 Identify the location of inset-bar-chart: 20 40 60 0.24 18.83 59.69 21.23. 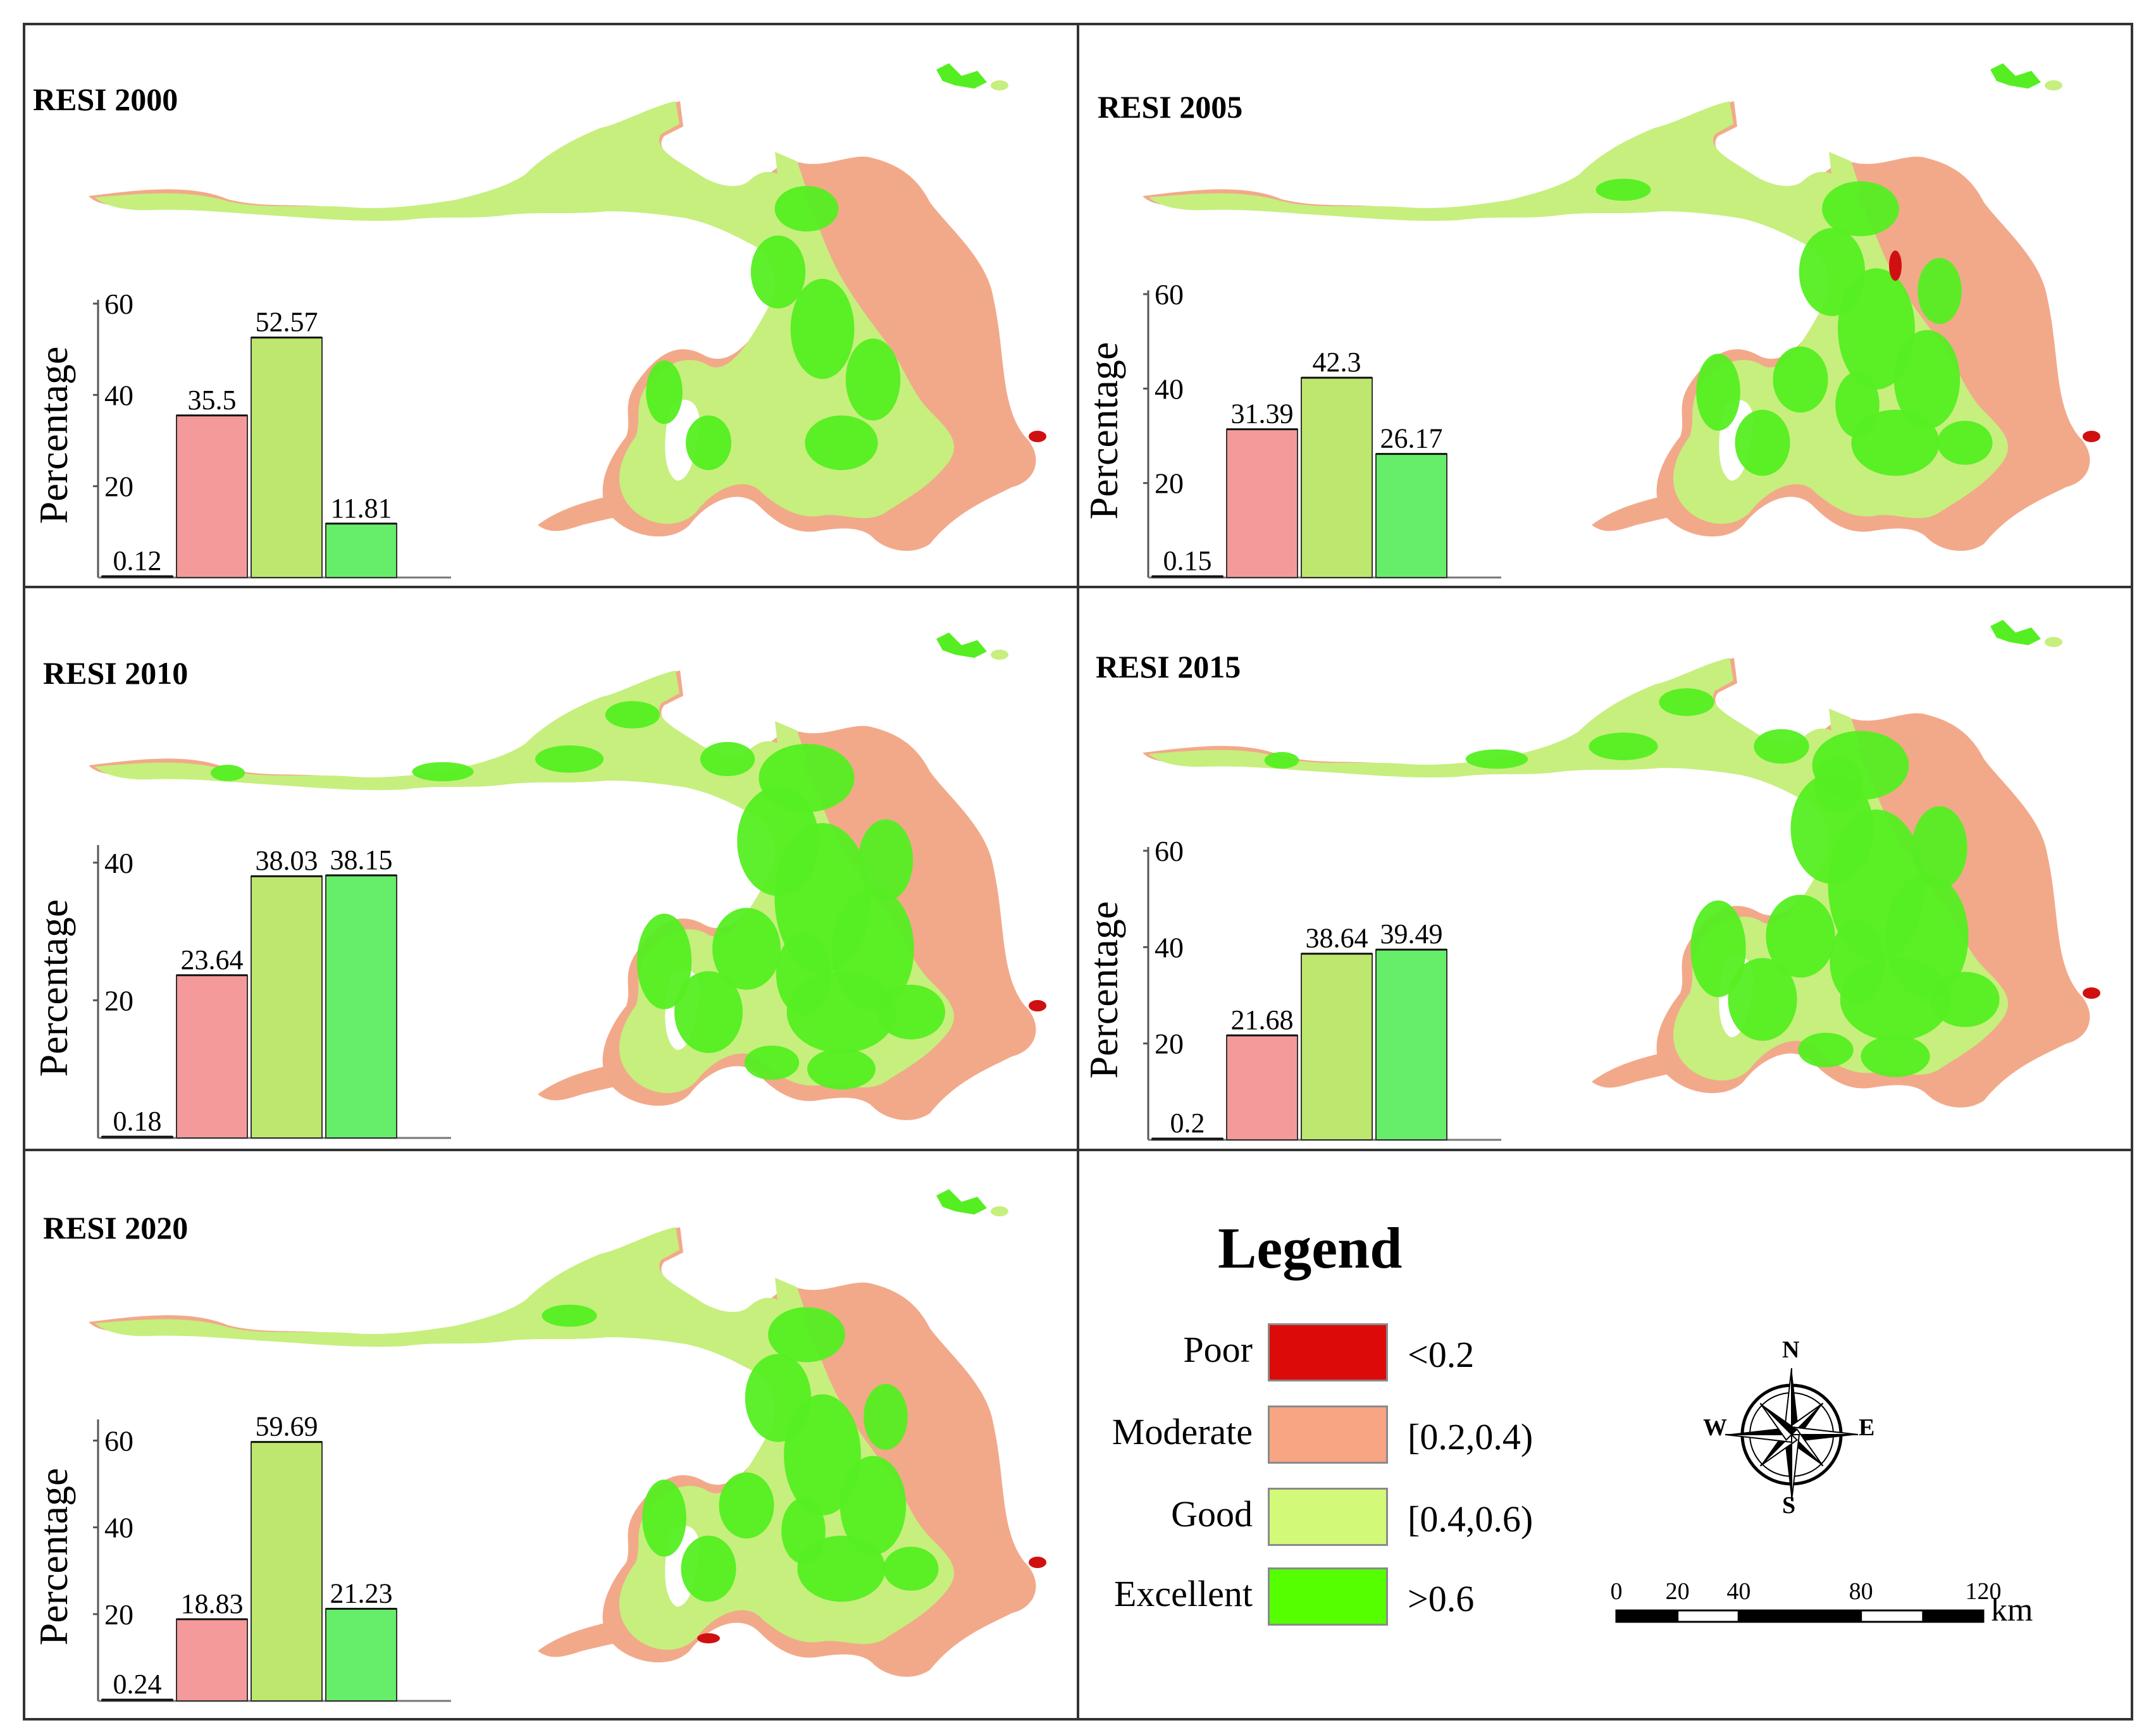
(272, 1556).